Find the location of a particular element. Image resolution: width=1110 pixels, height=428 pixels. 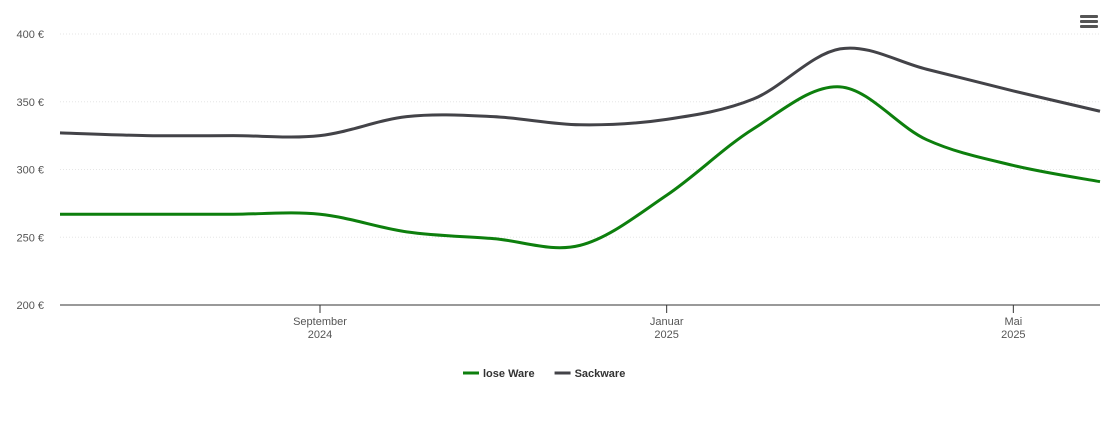

menu-button is located at coordinates (1089, 21).